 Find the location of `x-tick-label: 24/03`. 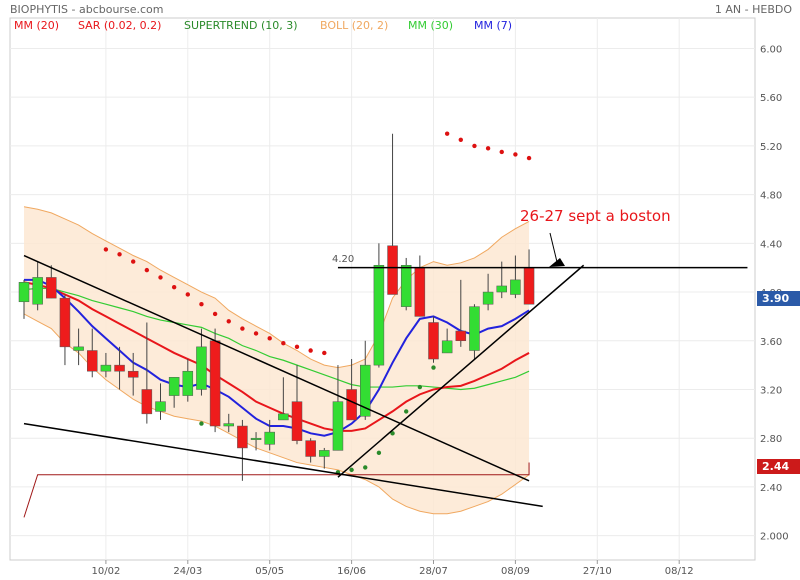

x-tick-label: 24/03 is located at coordinates (187, 571).